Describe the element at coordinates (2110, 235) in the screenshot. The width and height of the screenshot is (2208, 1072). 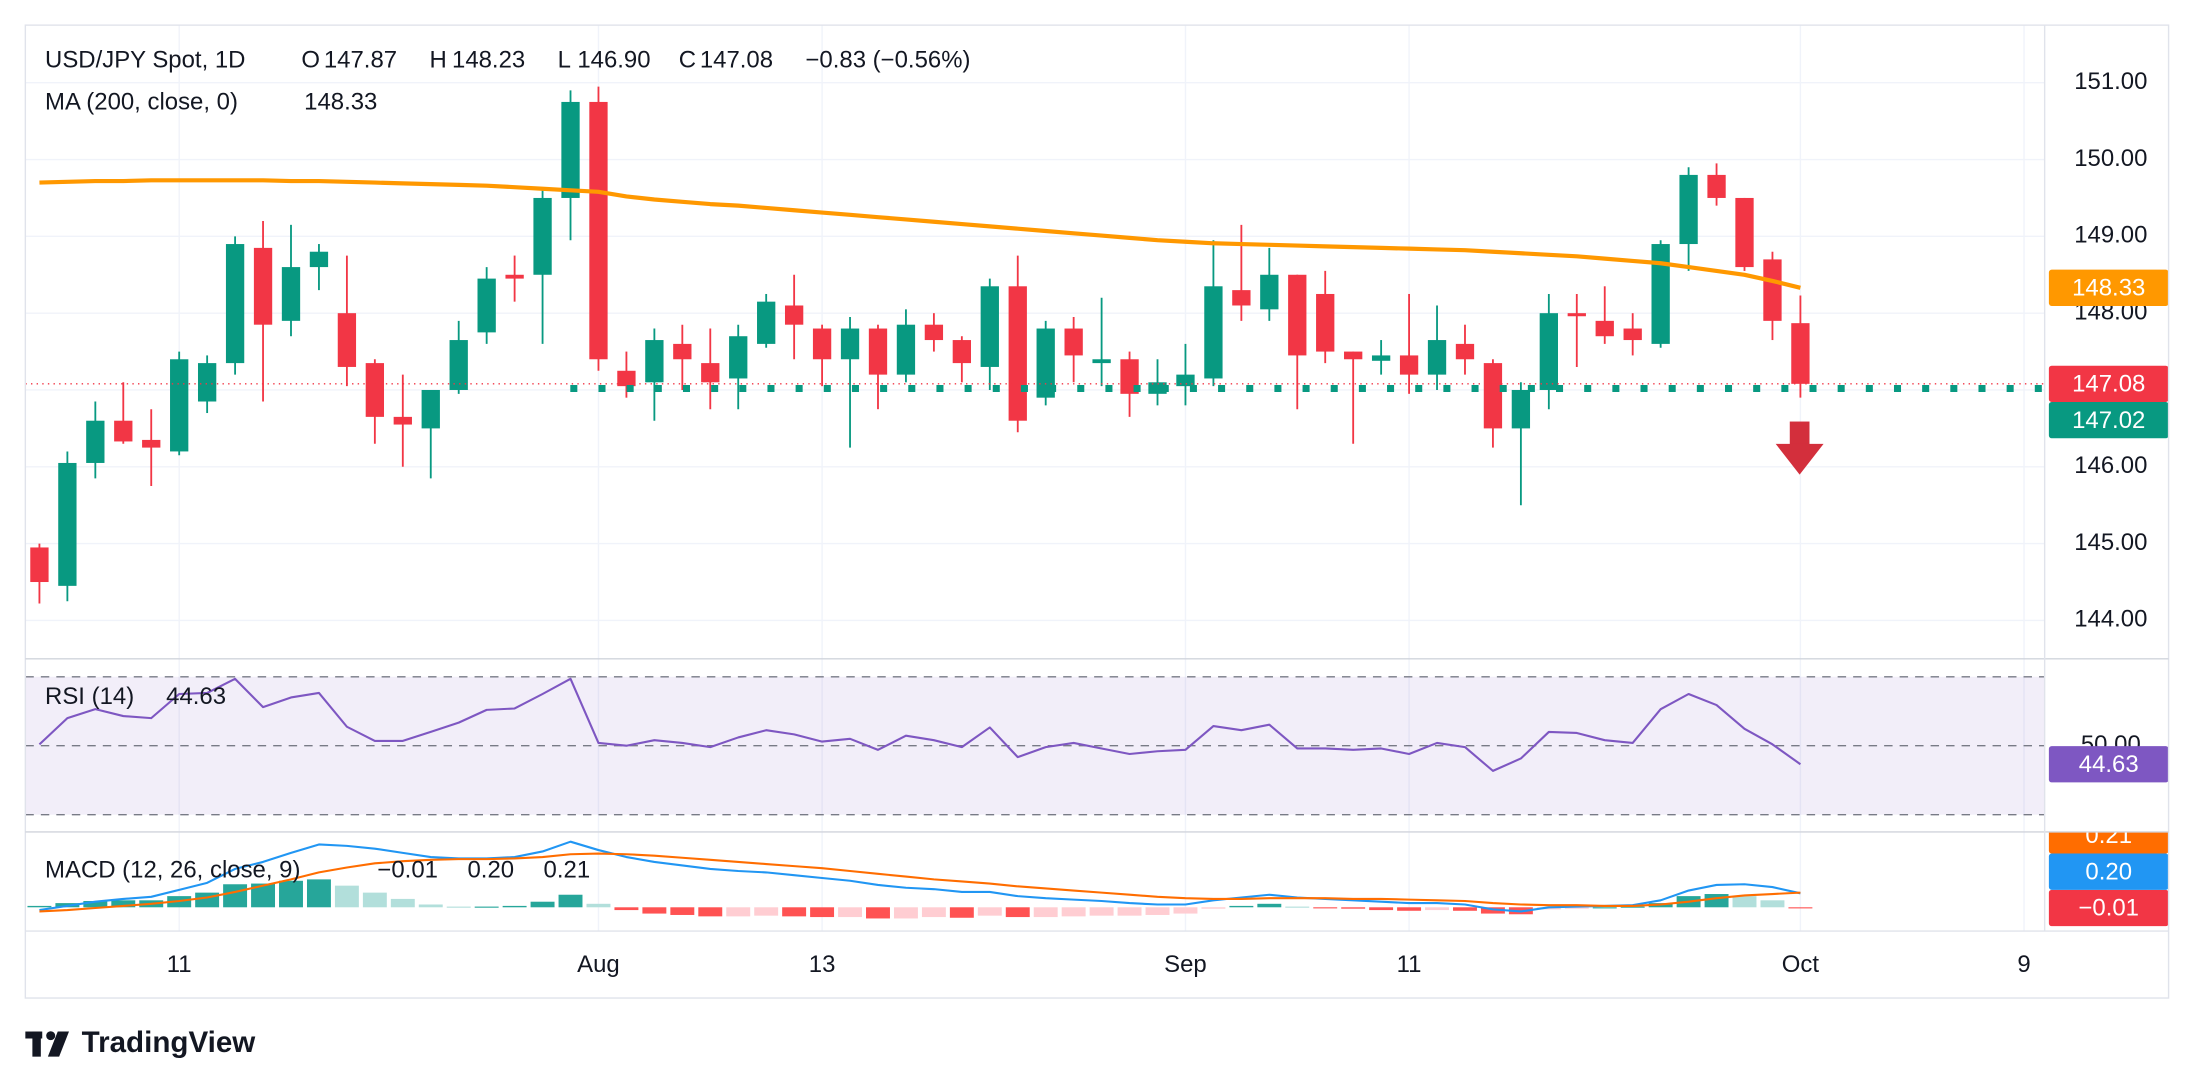
I see `y-tick-label: 149.00` at that location.